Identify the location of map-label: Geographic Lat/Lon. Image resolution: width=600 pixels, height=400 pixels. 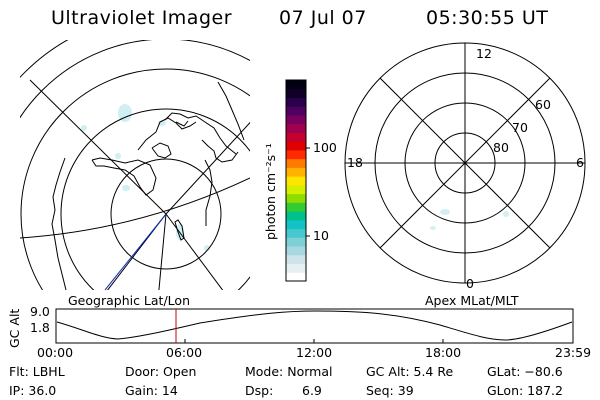
(129, 300).